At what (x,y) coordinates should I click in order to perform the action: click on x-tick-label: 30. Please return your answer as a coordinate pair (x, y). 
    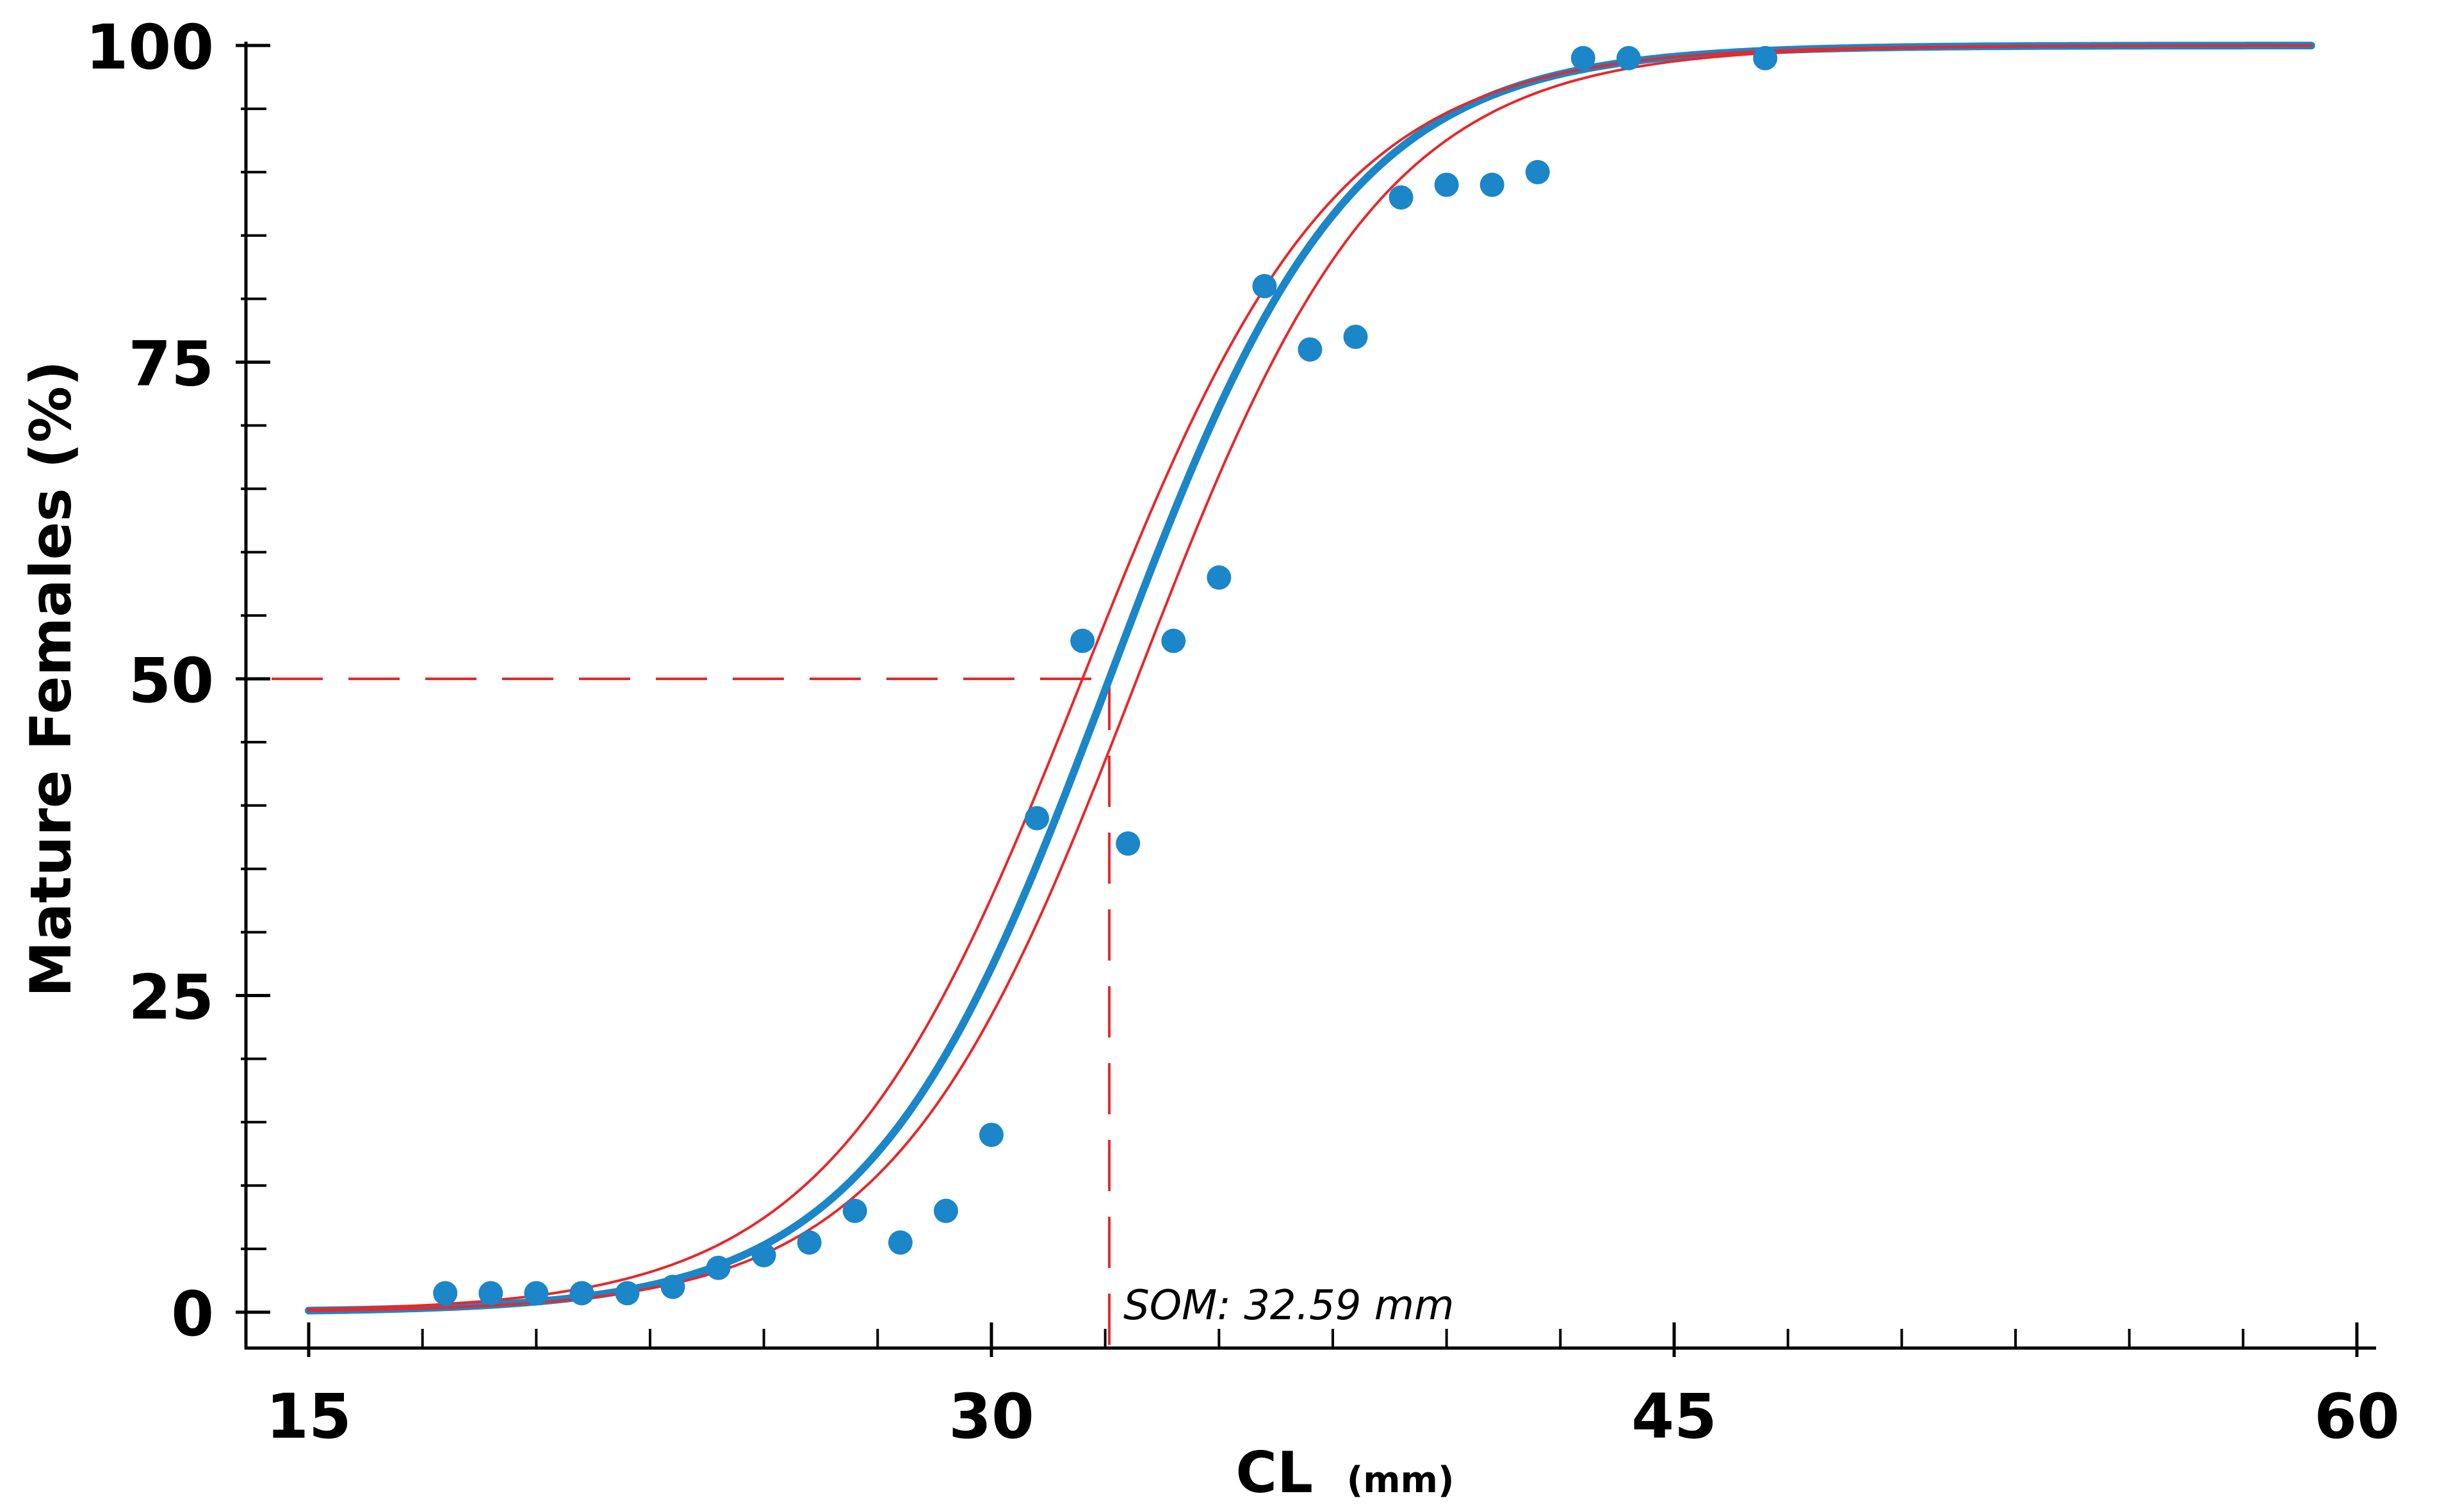
    Looking at the image, I should click on (991, 1416).